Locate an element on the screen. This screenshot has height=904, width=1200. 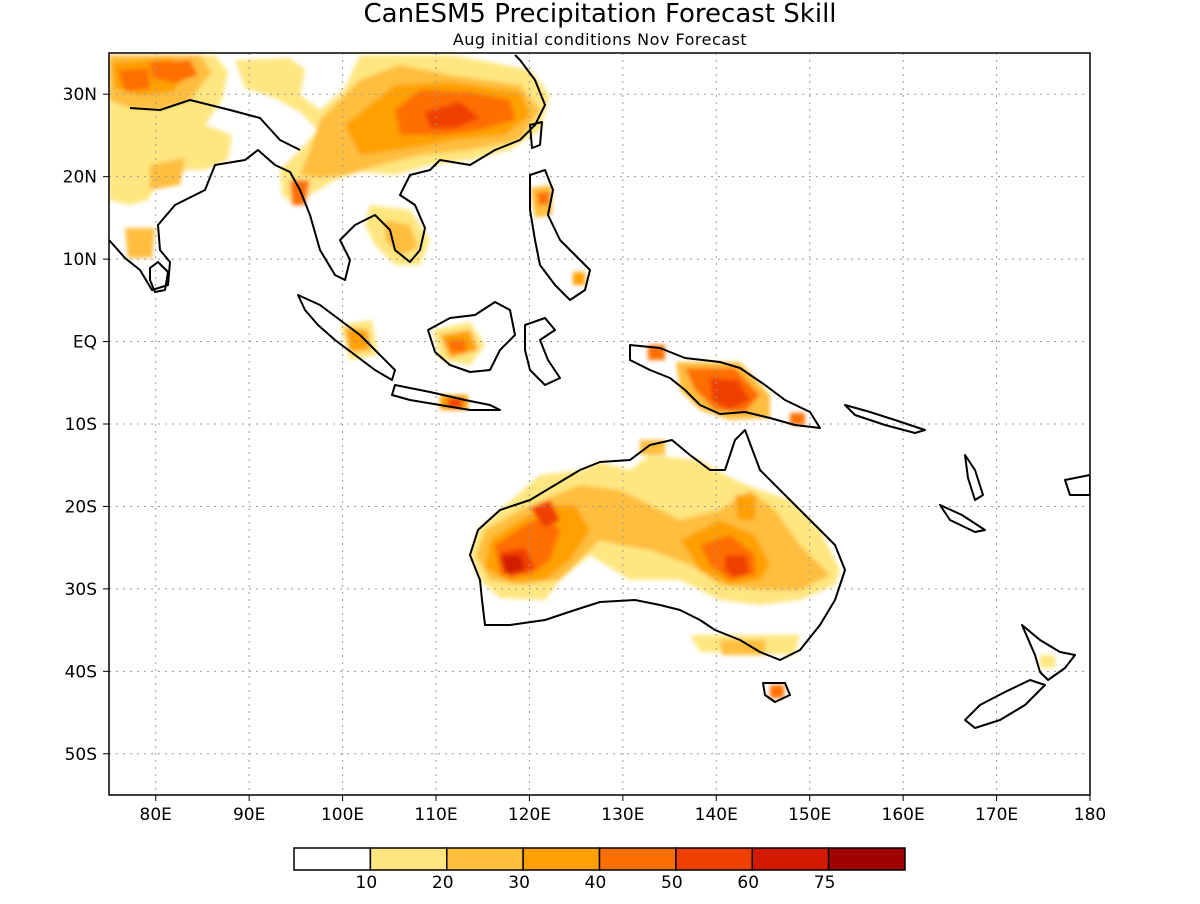
colorbar-label: 40 is located at coordinates (596, 883).